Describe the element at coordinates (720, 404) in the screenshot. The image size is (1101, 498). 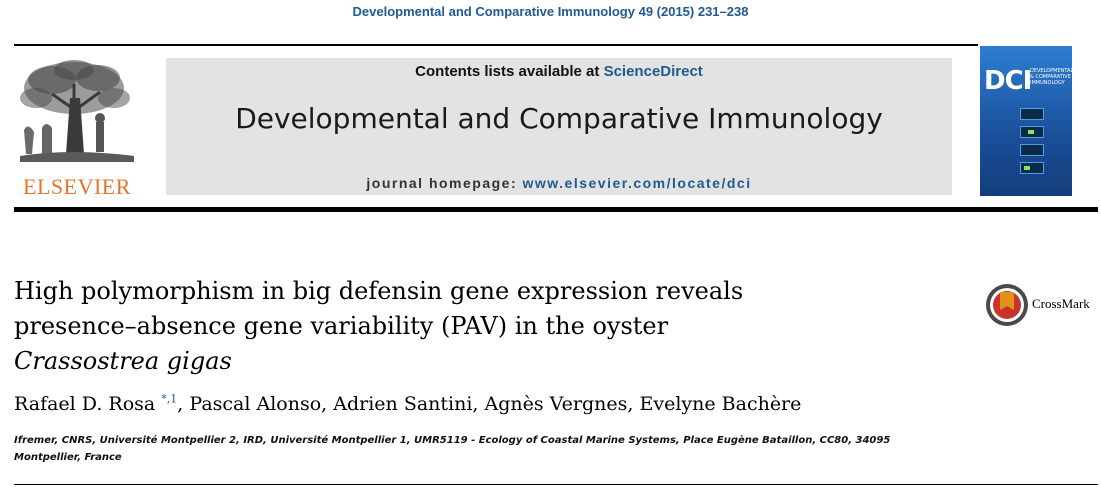
I see `author-name: Evelyne Bachère` at that location.